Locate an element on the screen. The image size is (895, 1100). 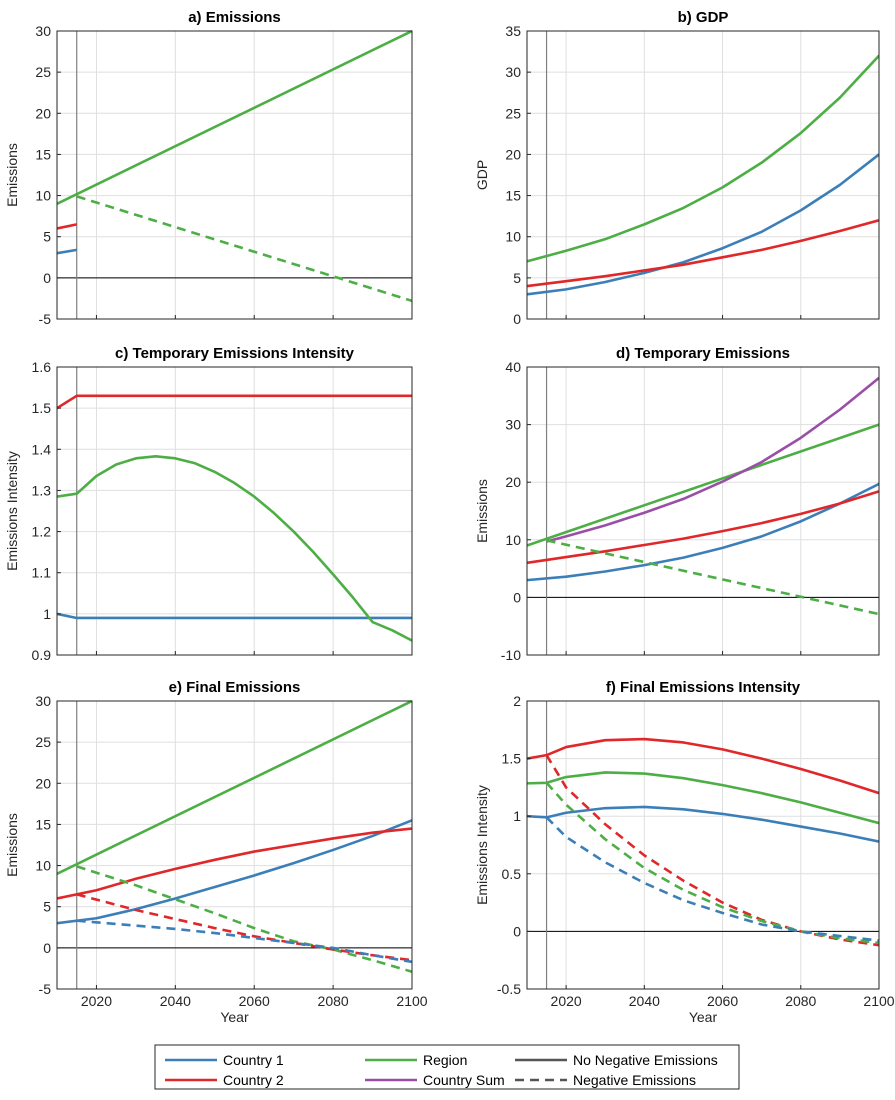
legend-label-country-1: Country 1 is located at coordinates (253, 1060).